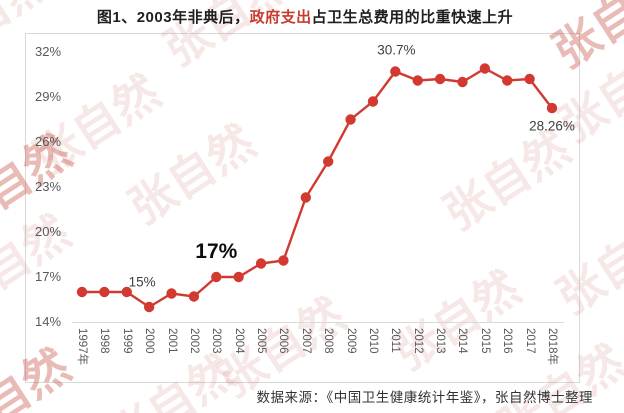 The image size is (624, 413). Describe the element at coordinates (48, 141) in the screenshot. I see `y-tick-label: 26%` at that location.